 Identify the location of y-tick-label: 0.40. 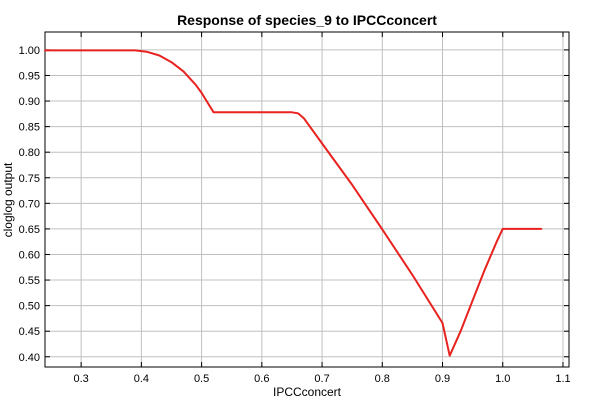
(29, 358).